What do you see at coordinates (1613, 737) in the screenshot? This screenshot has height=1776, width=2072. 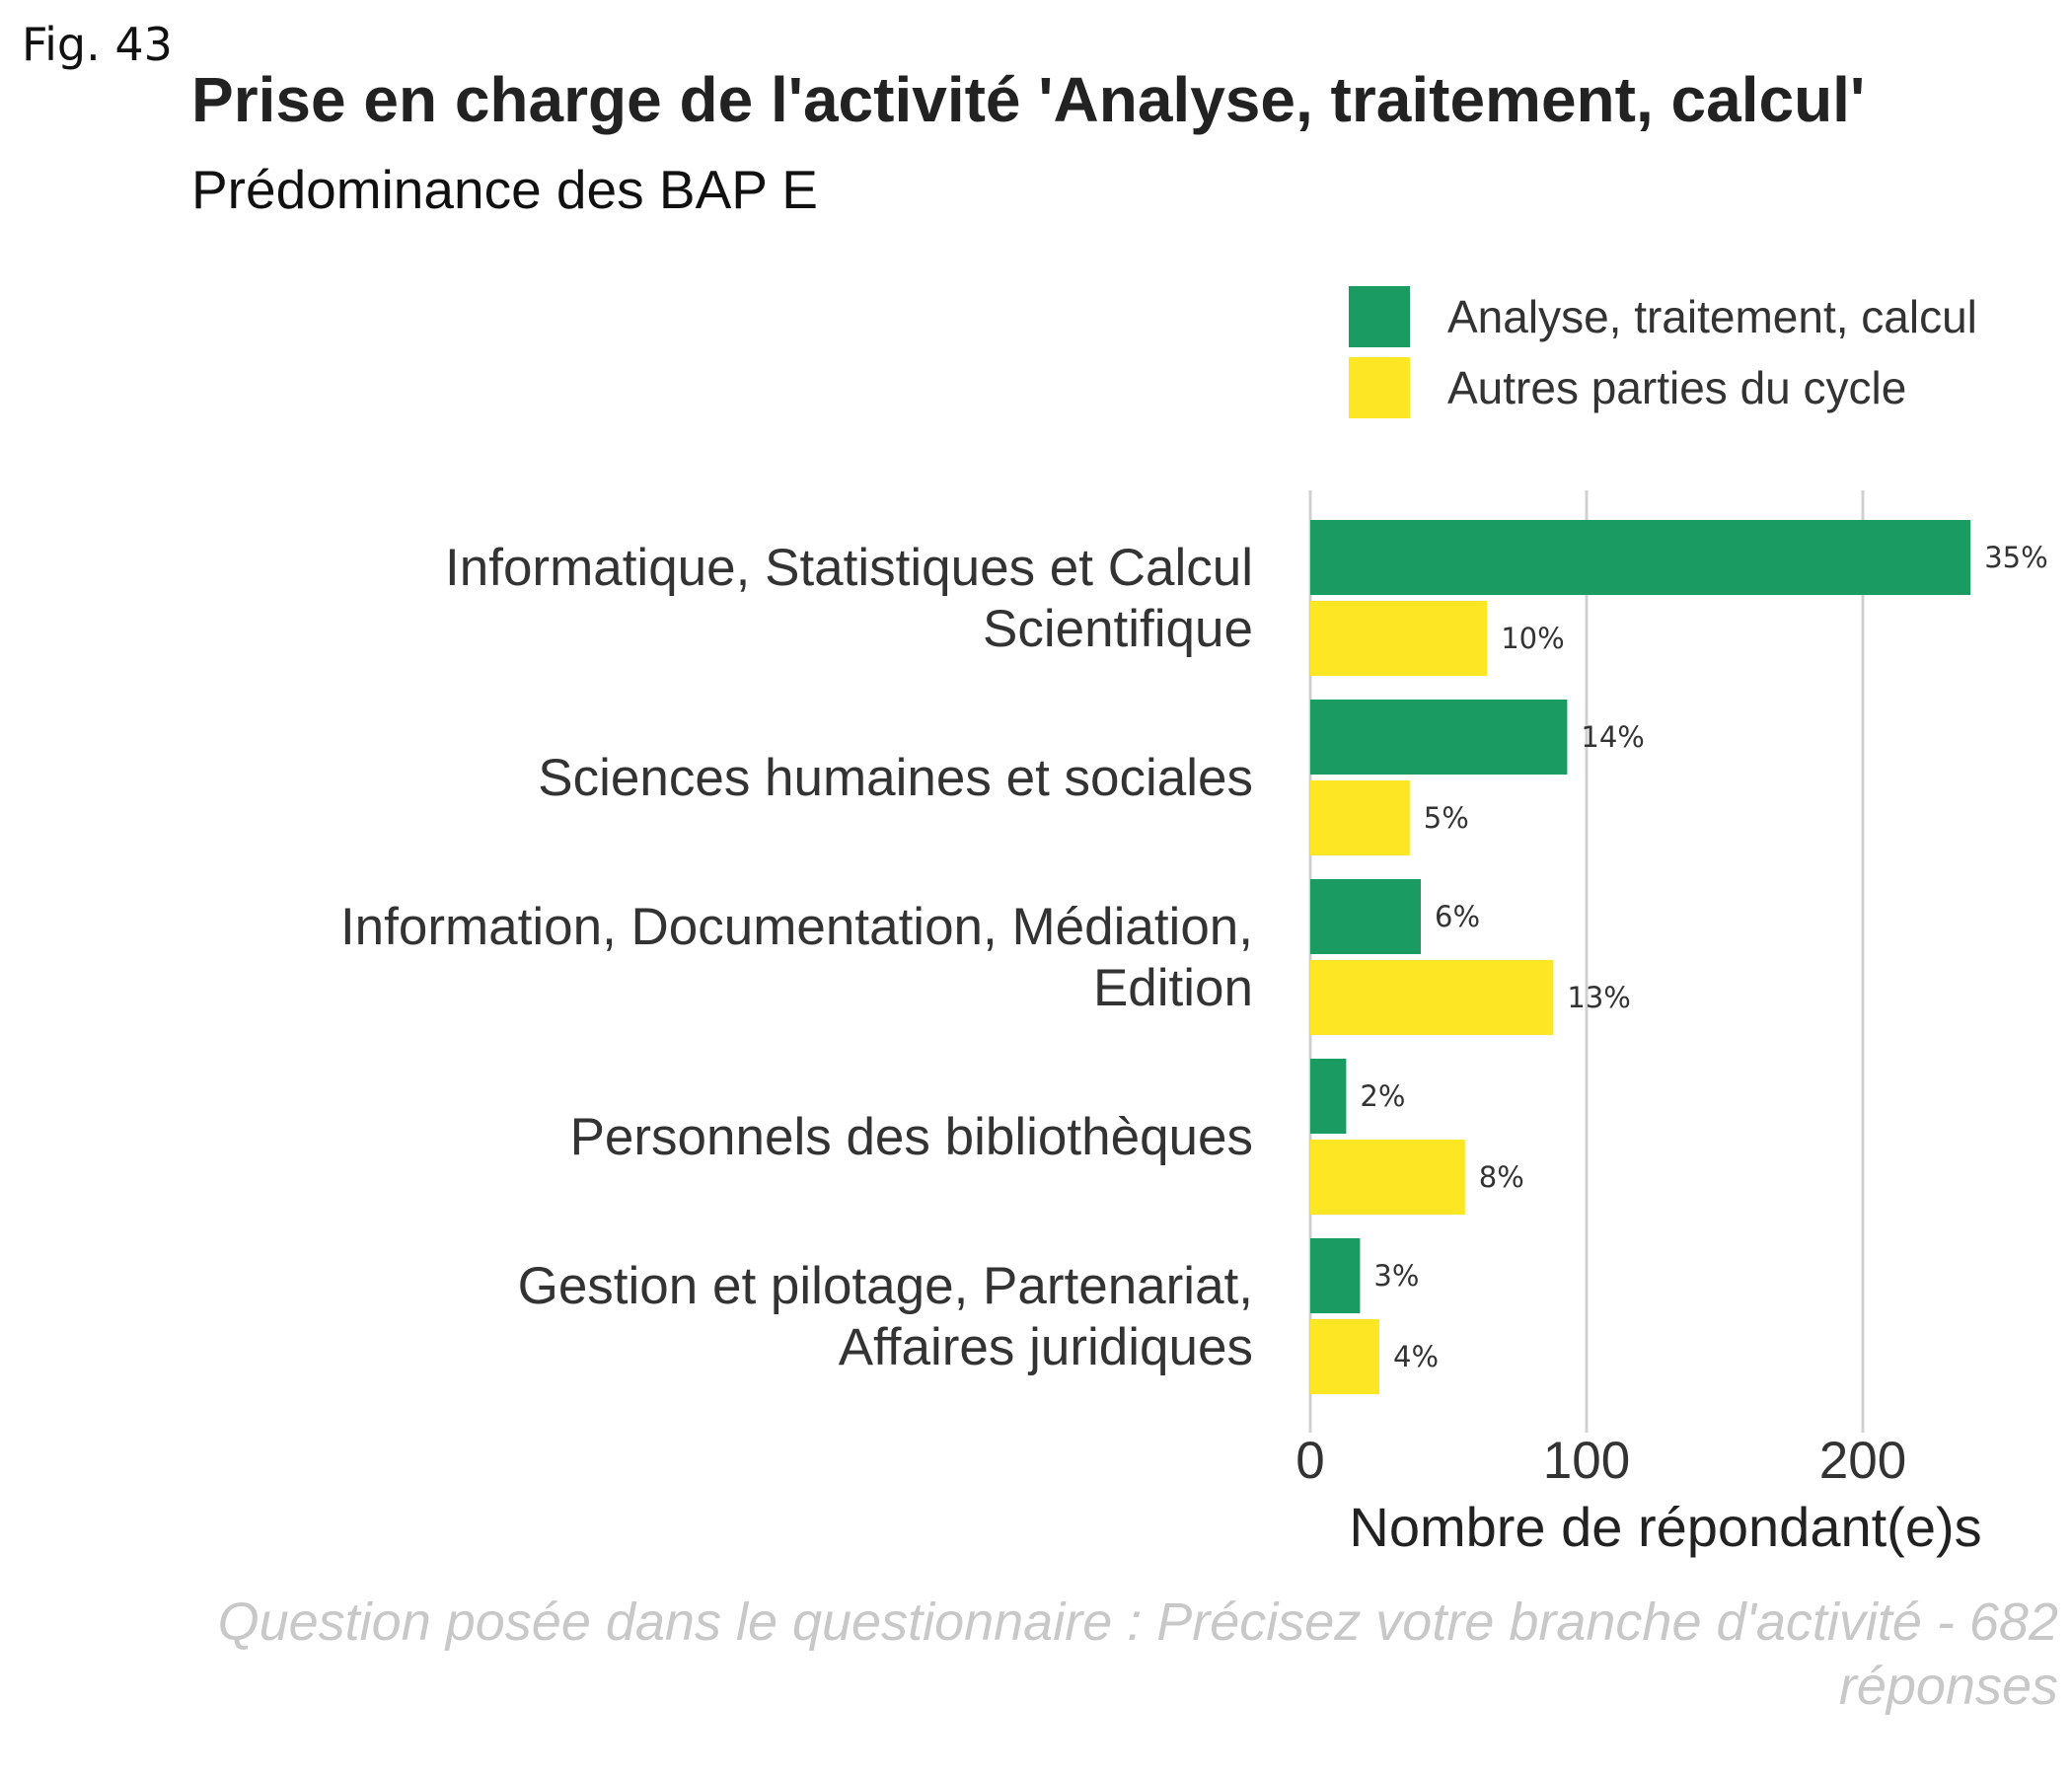 I see `data-label: 14%` at bounding box center [1613, 737].